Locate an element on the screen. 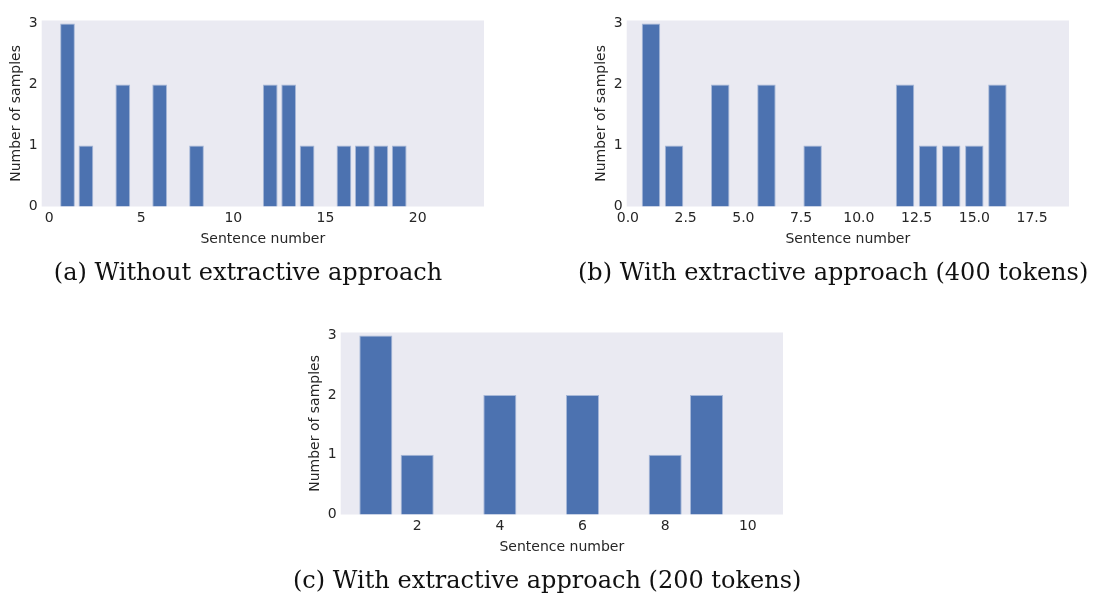 This screenshot has height=601, width=1093. text: (a) Without extractive approach is located at coordinates (248, 272).